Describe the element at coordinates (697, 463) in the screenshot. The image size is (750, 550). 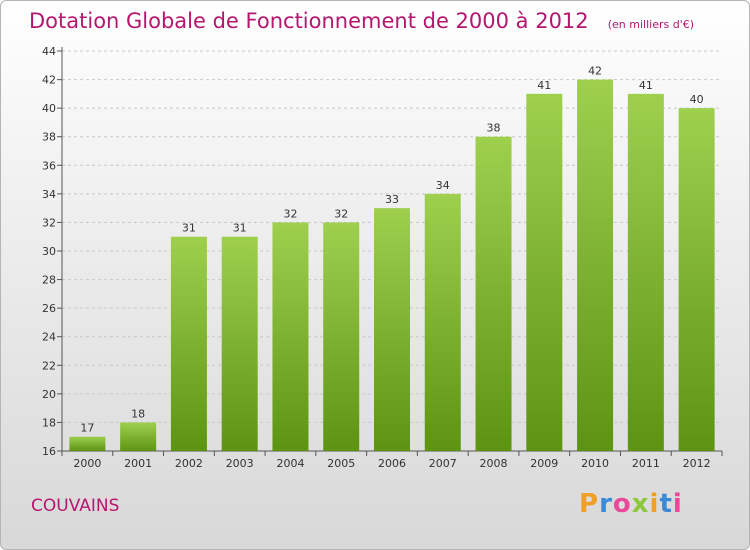
I see `x-tick-label-2012: 2012` at that location.